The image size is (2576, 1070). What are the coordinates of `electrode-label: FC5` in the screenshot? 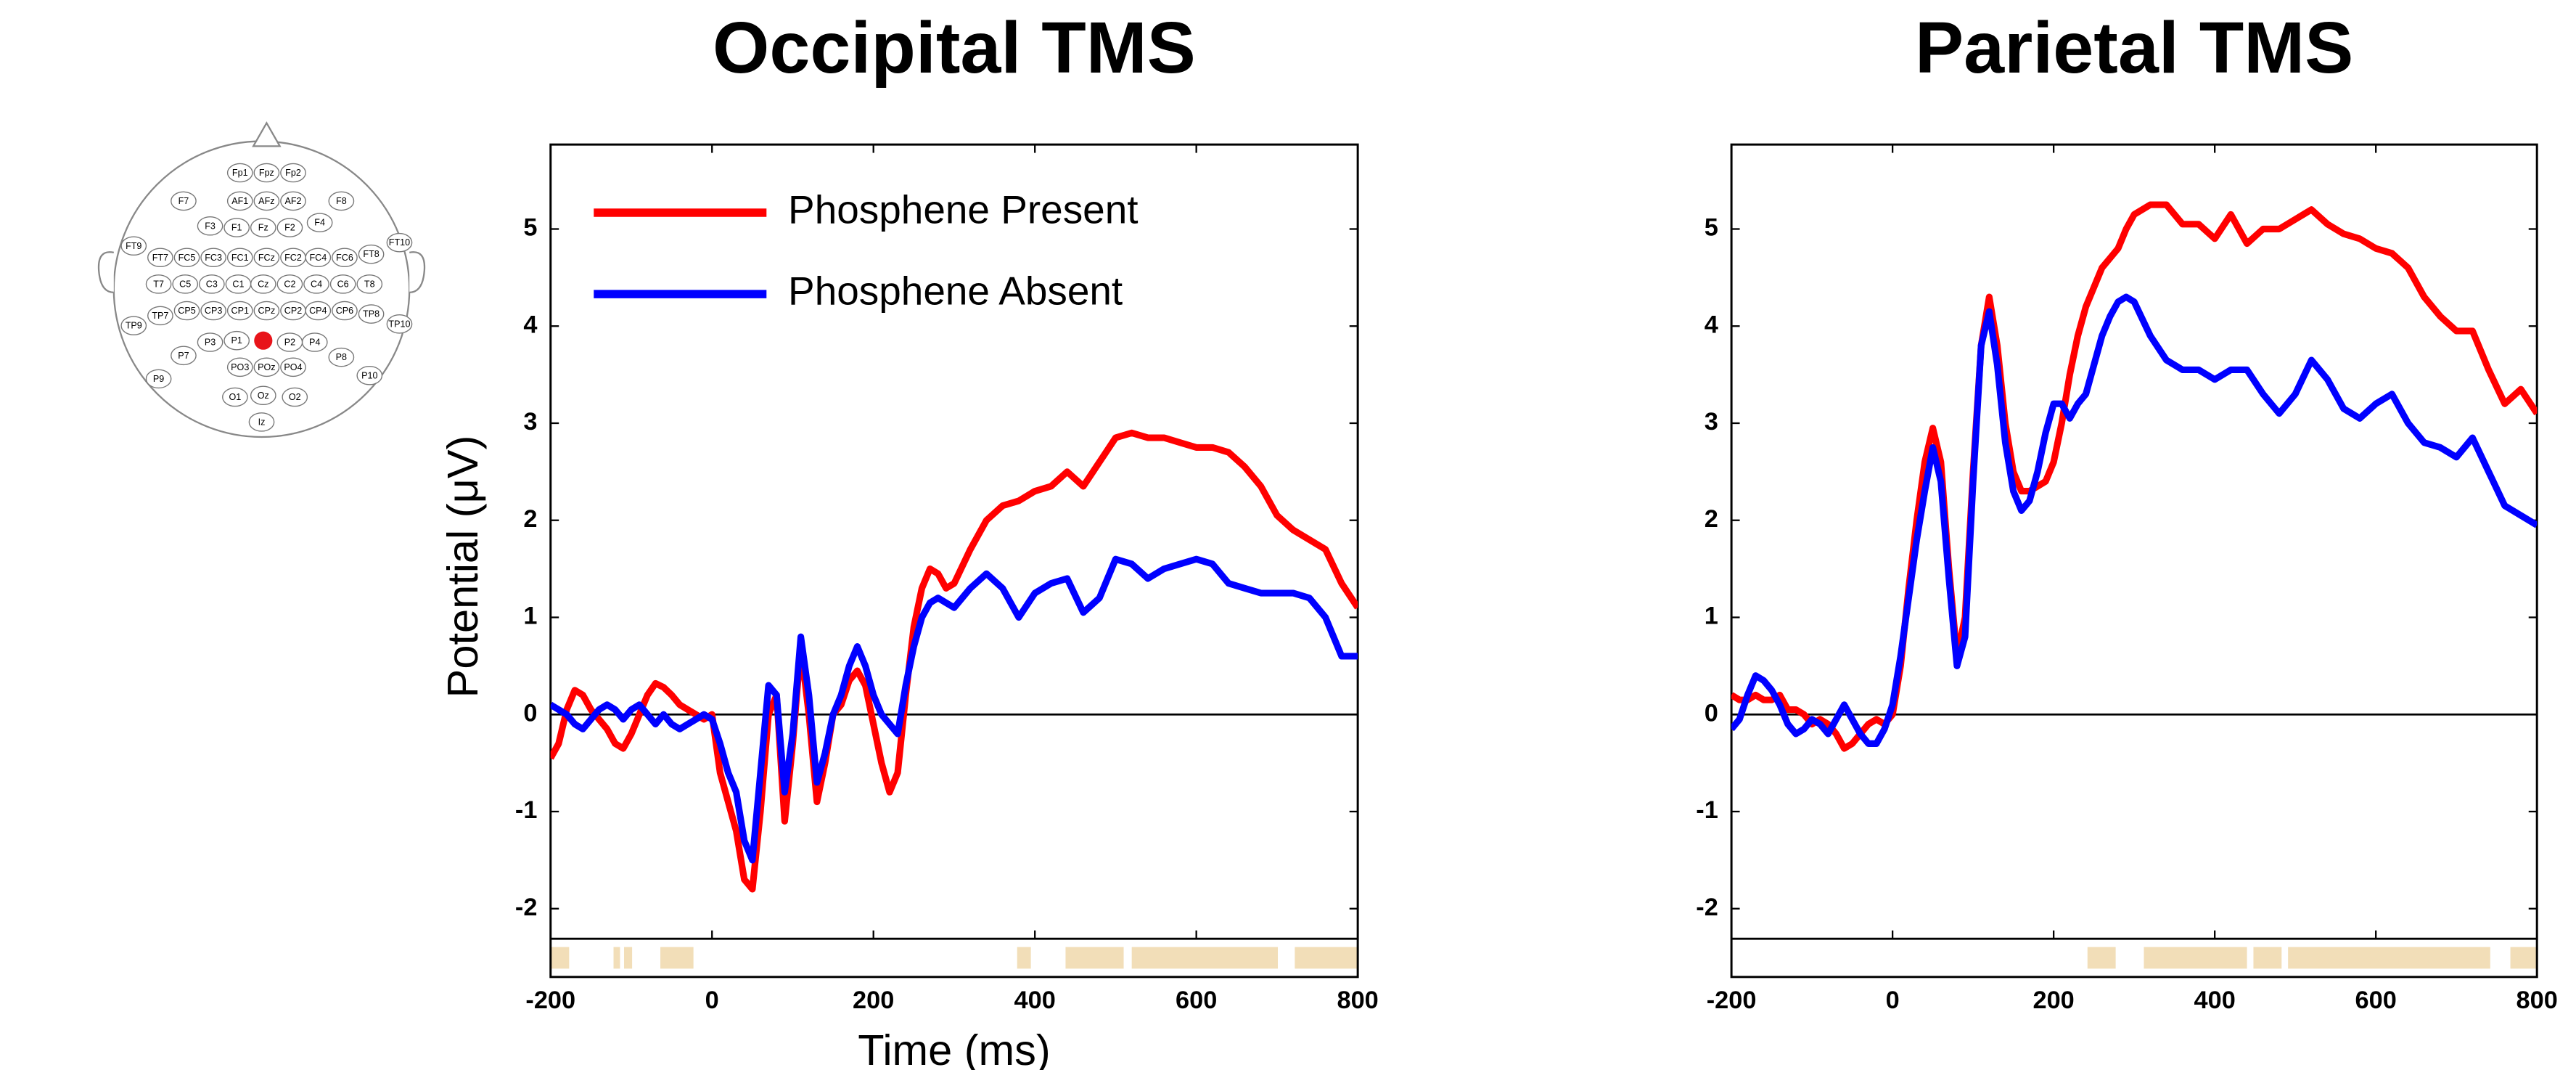 It's located at (187, 258).